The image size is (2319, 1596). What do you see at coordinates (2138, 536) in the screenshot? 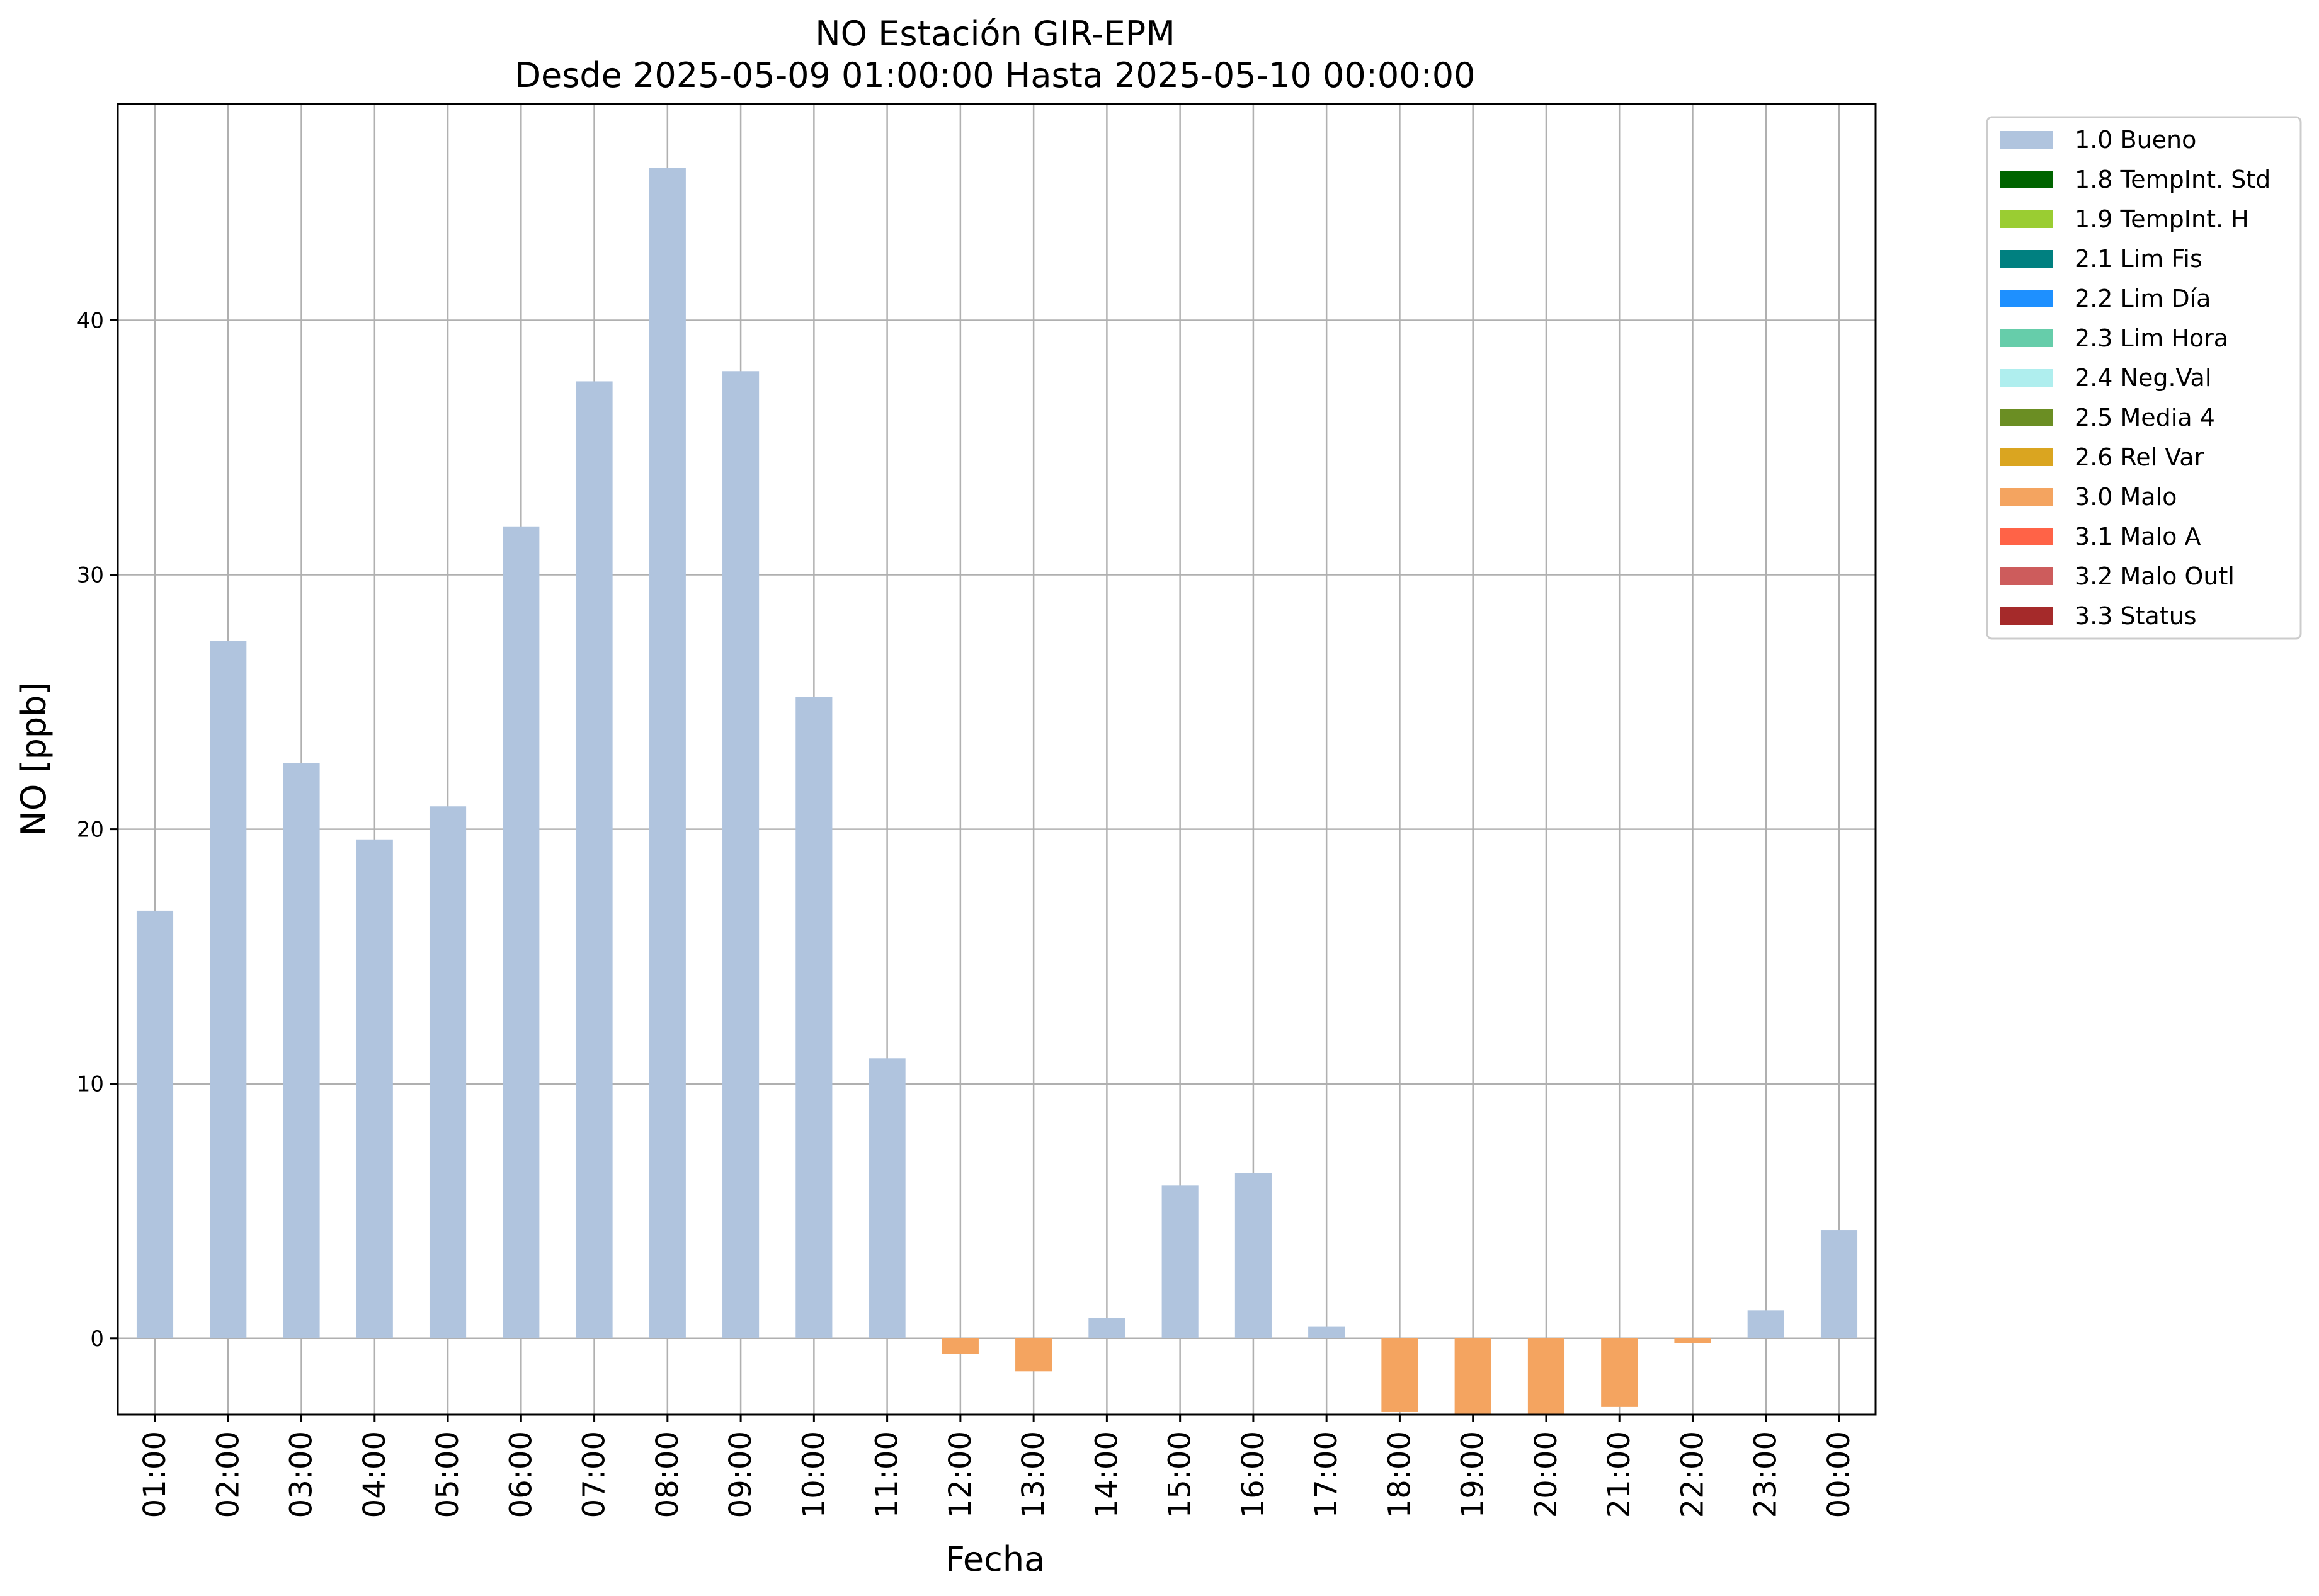
I see `legend-label: 3.1 Malo A` at bounding box center [2138, 536].